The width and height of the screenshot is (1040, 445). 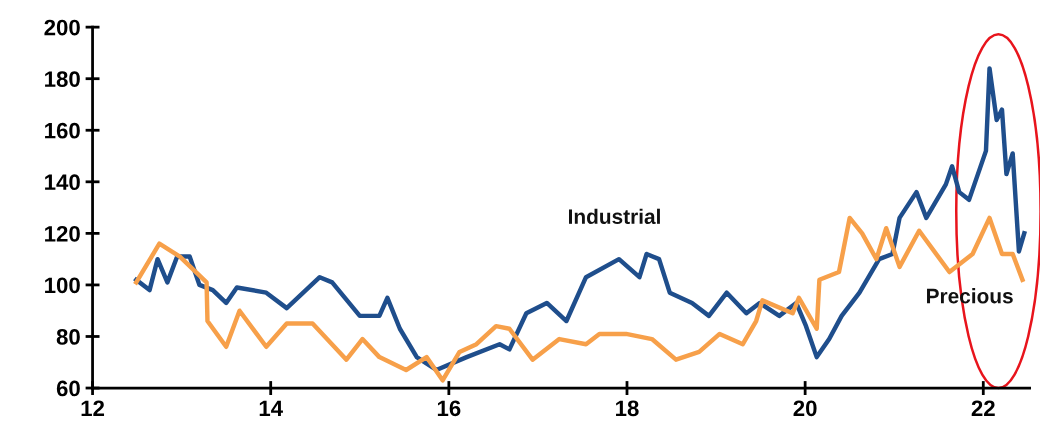 I want to click on y-tick-label: 120, so click(x=62, y=233).